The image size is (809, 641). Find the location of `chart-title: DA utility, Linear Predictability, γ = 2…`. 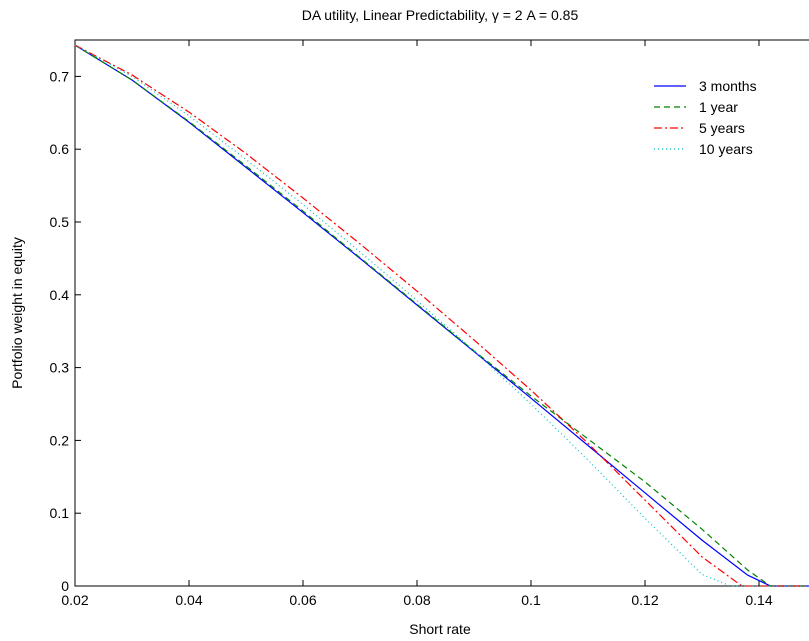

chart-title: DA utility, Linear Predictability, γ = 2… is located at coordinates (440, 15).